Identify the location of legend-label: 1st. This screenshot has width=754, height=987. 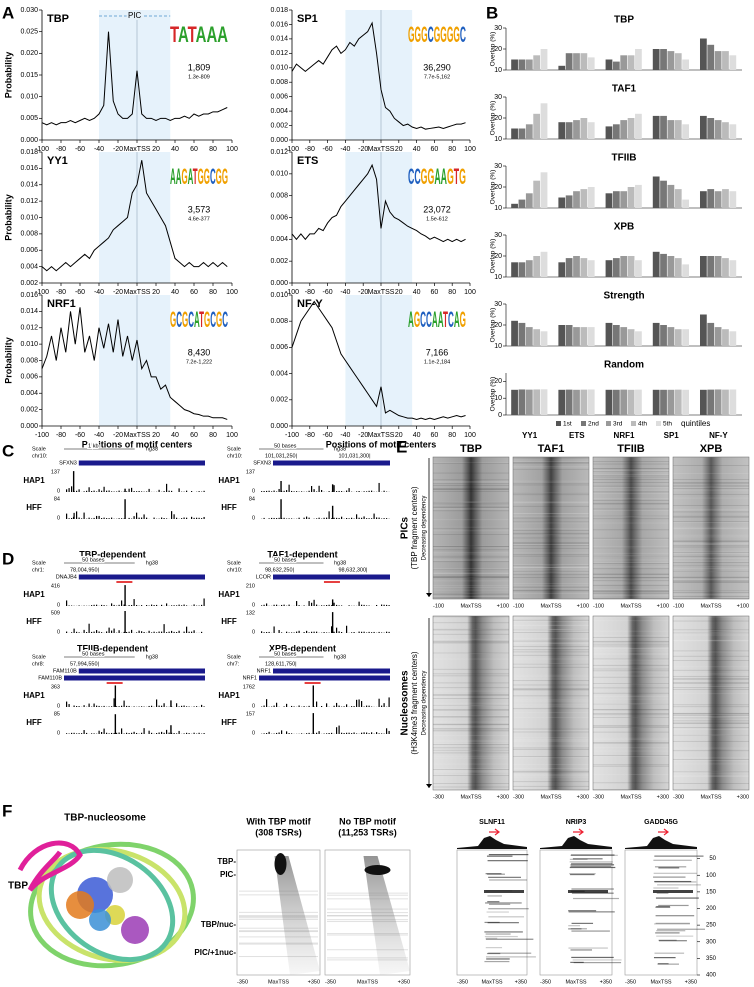
(567, 424).